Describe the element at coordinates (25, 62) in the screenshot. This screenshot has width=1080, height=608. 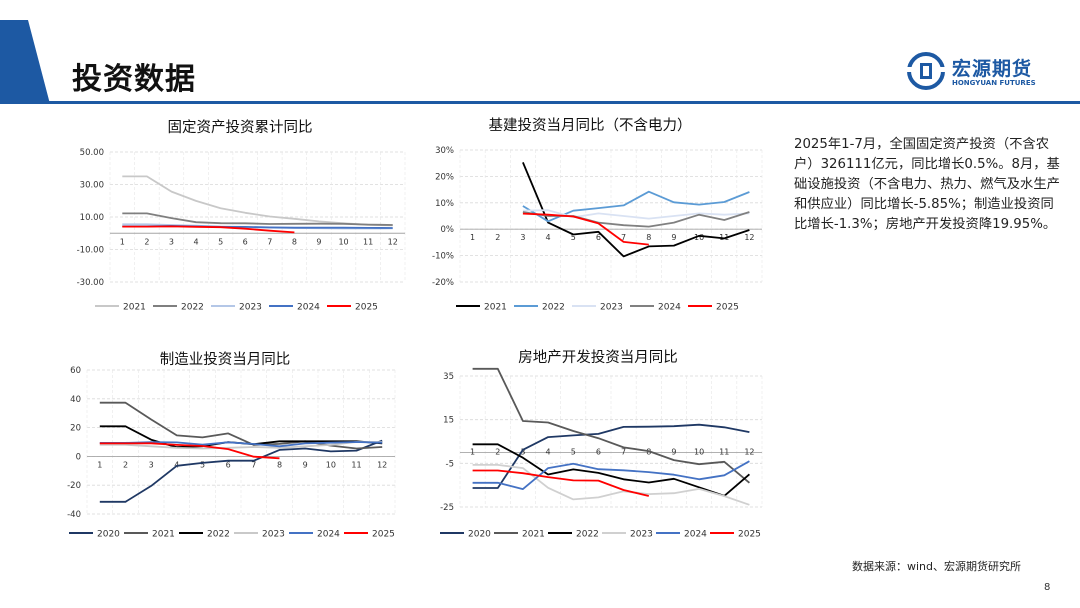
I see `header-accent-shape` at that location.